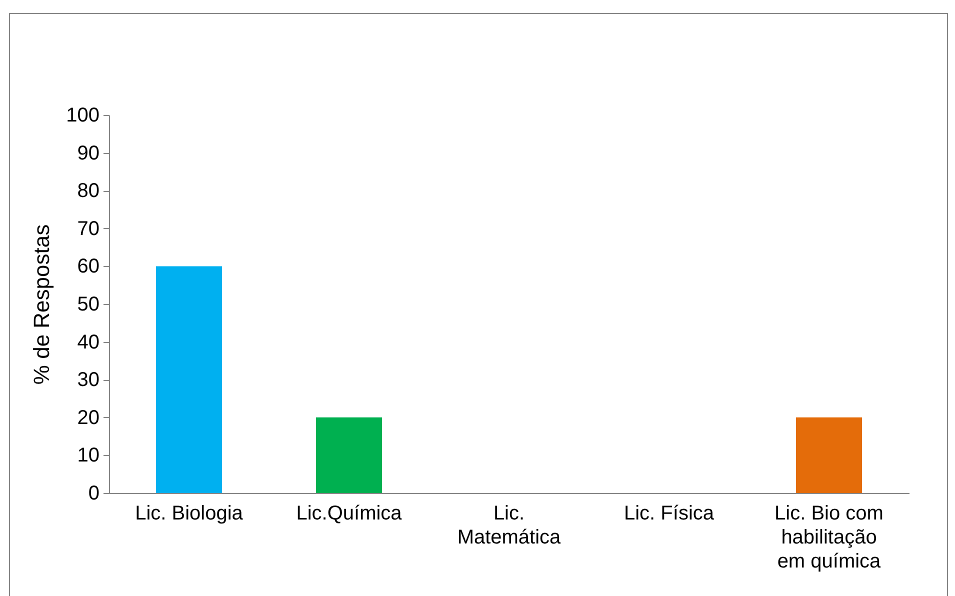  I want to click on y-tick-label: 80, so click(88, 191).